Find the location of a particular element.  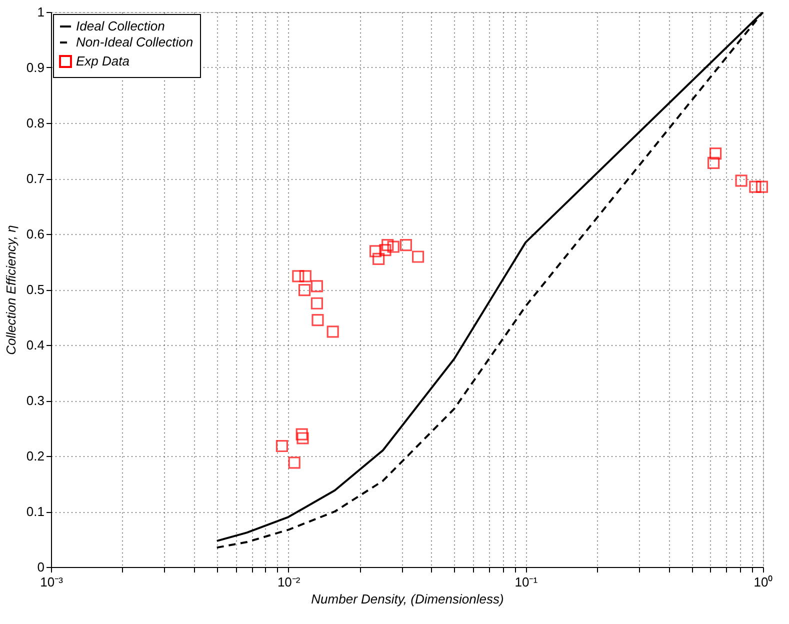

y-tick-label: 0.3 is located at coordinates (35, 400).